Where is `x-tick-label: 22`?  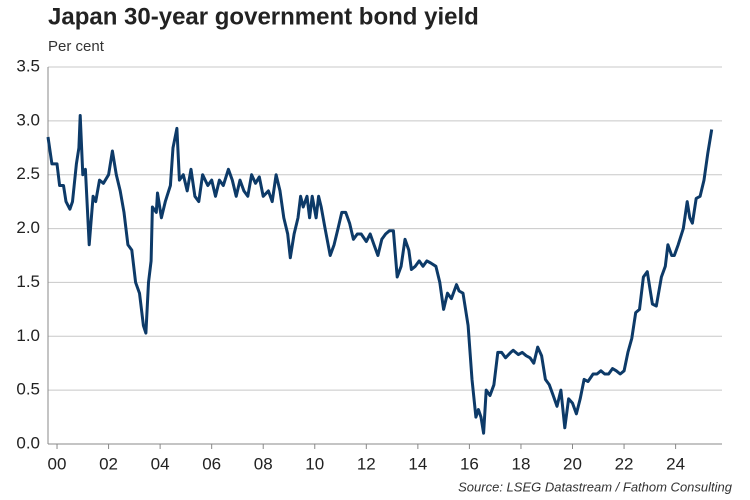 x-tick-label: 22 is located at coordinates (624, 463).